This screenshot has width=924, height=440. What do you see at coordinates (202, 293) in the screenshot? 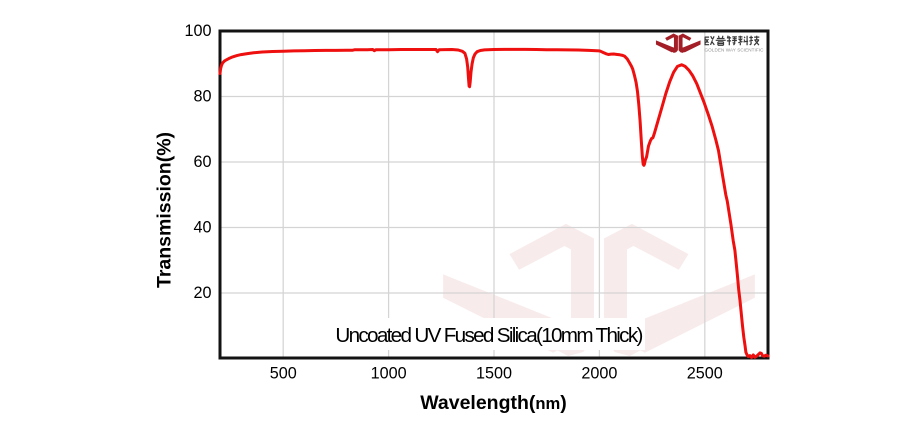
I see `svg-text: 20` at bounding box center [202, 293].